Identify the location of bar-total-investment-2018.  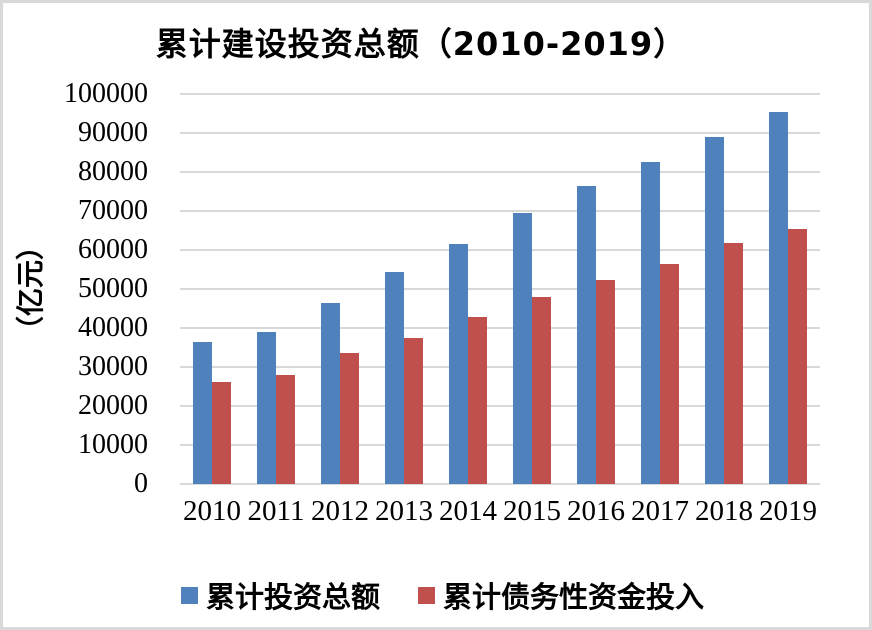
(714, 310).